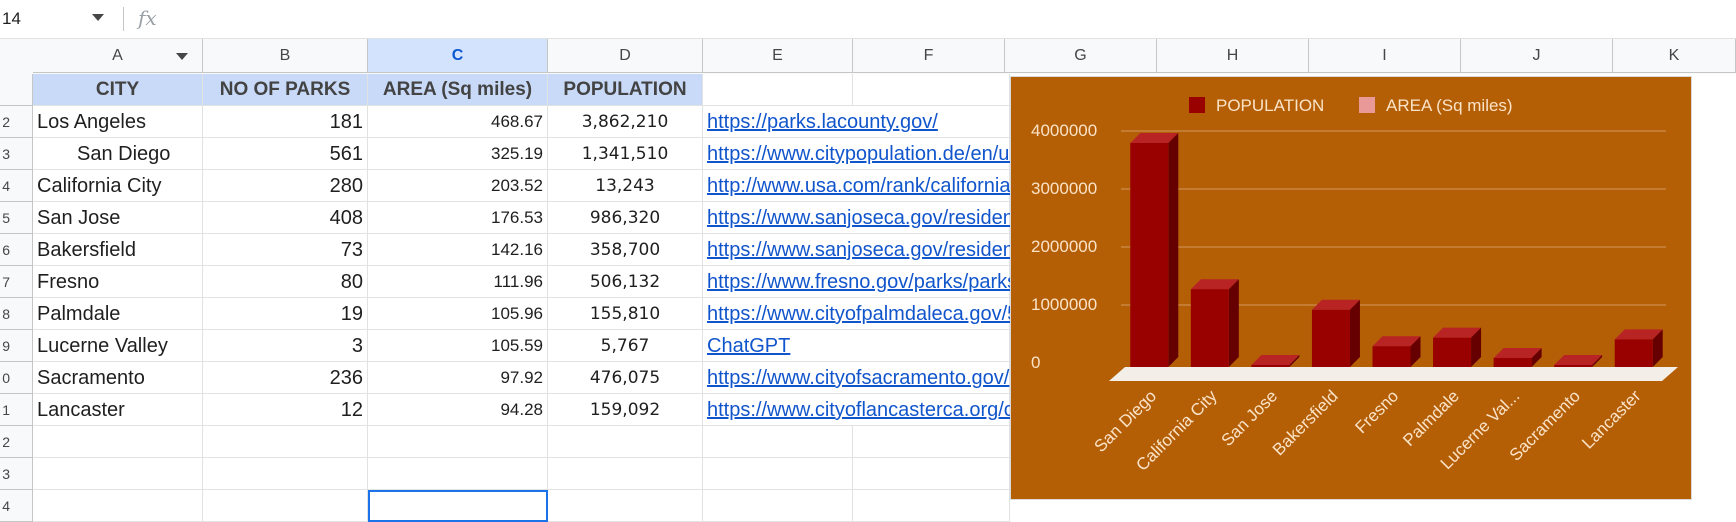 The image size is (1736, 522). Describe the element at coordinates (16, 218) in the screenshot. I see `row-header: 5` at that location.